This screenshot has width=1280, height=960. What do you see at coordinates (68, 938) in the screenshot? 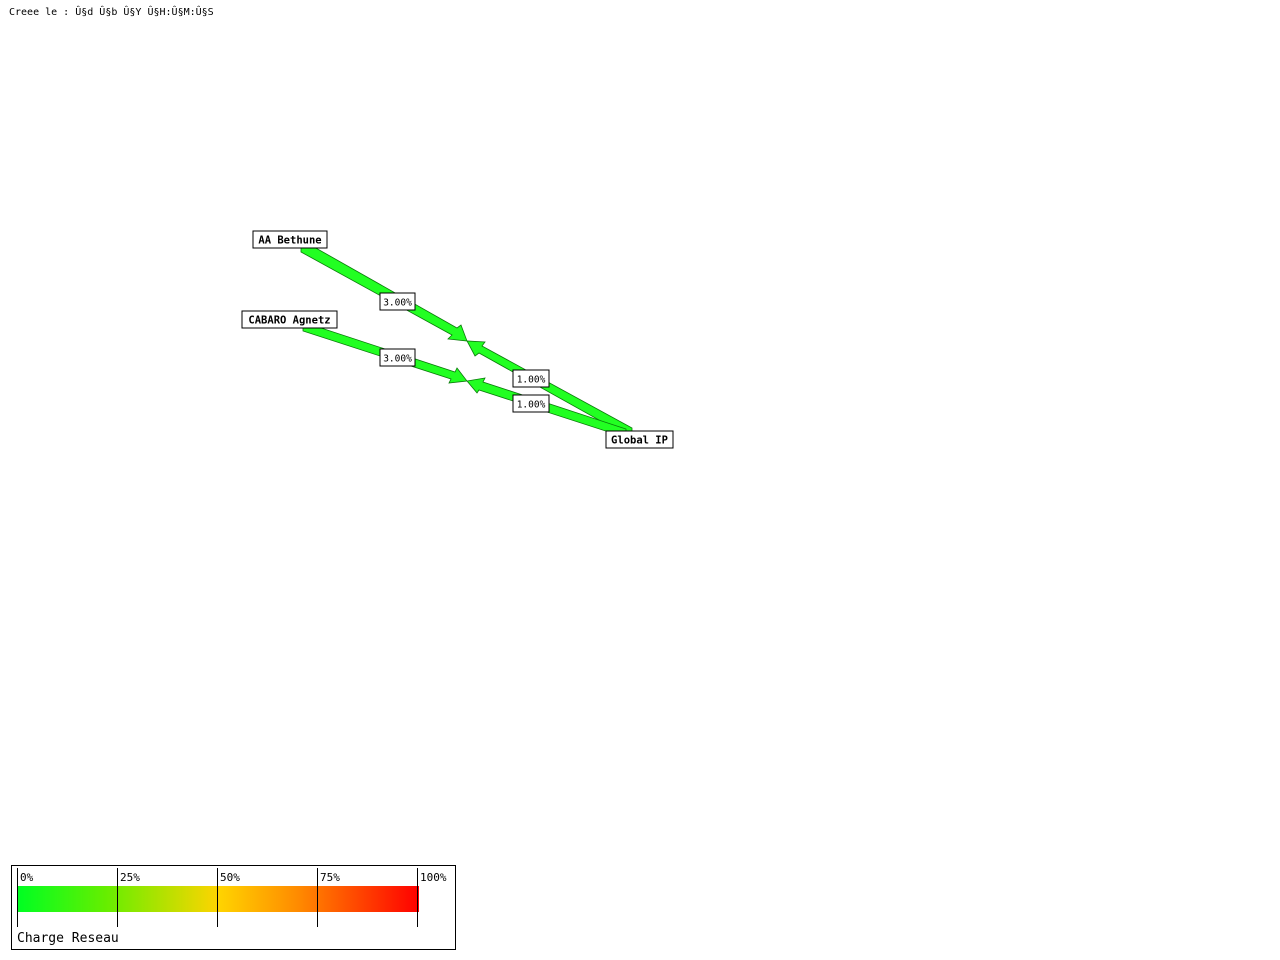
I see `legend-title: Charge Reseau` at bounding box center [68, 938].